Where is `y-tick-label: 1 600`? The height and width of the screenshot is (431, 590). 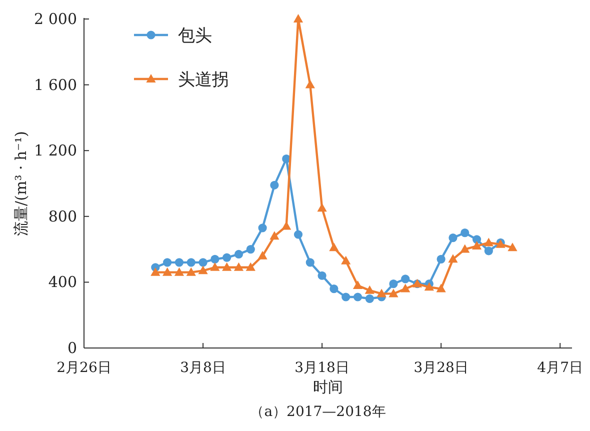 y-tick-label: 1 600 is located at coordinates (55, 85).